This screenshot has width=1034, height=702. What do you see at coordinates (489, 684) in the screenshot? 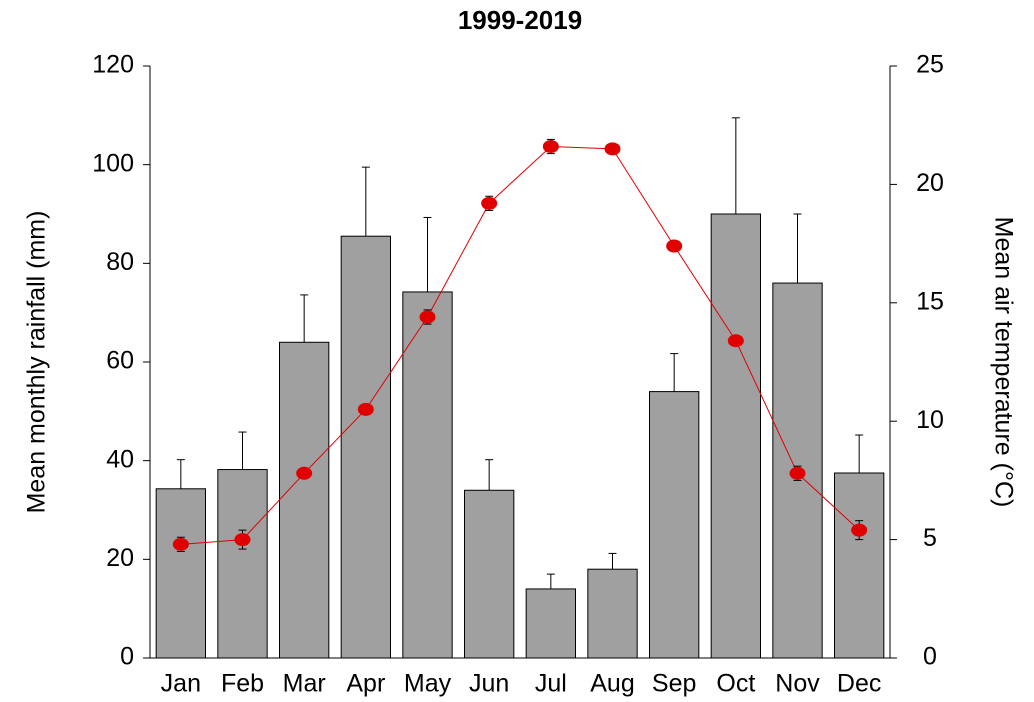
I see `x-tick-label: Jun` at bounding box center [489, 684].